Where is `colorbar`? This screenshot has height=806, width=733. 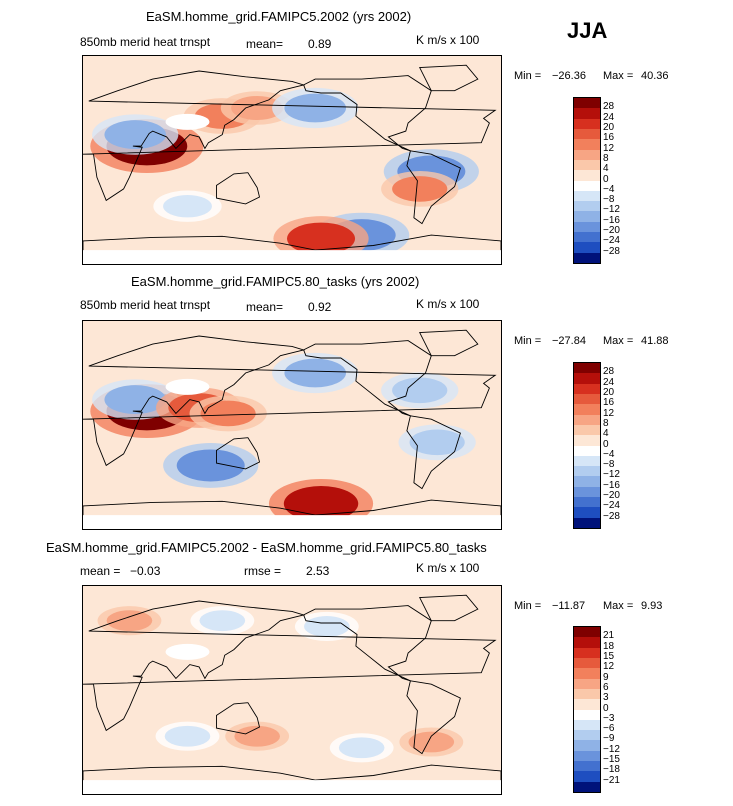 colorbar is located at coordinates (587, 445).